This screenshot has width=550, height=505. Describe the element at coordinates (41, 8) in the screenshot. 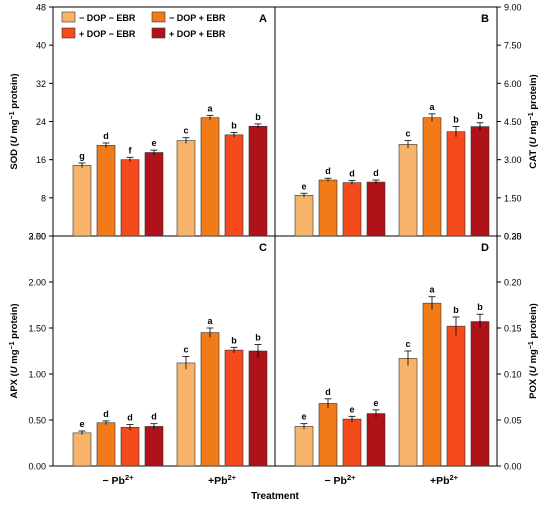

I see `y-tick-label: 48` at that location.